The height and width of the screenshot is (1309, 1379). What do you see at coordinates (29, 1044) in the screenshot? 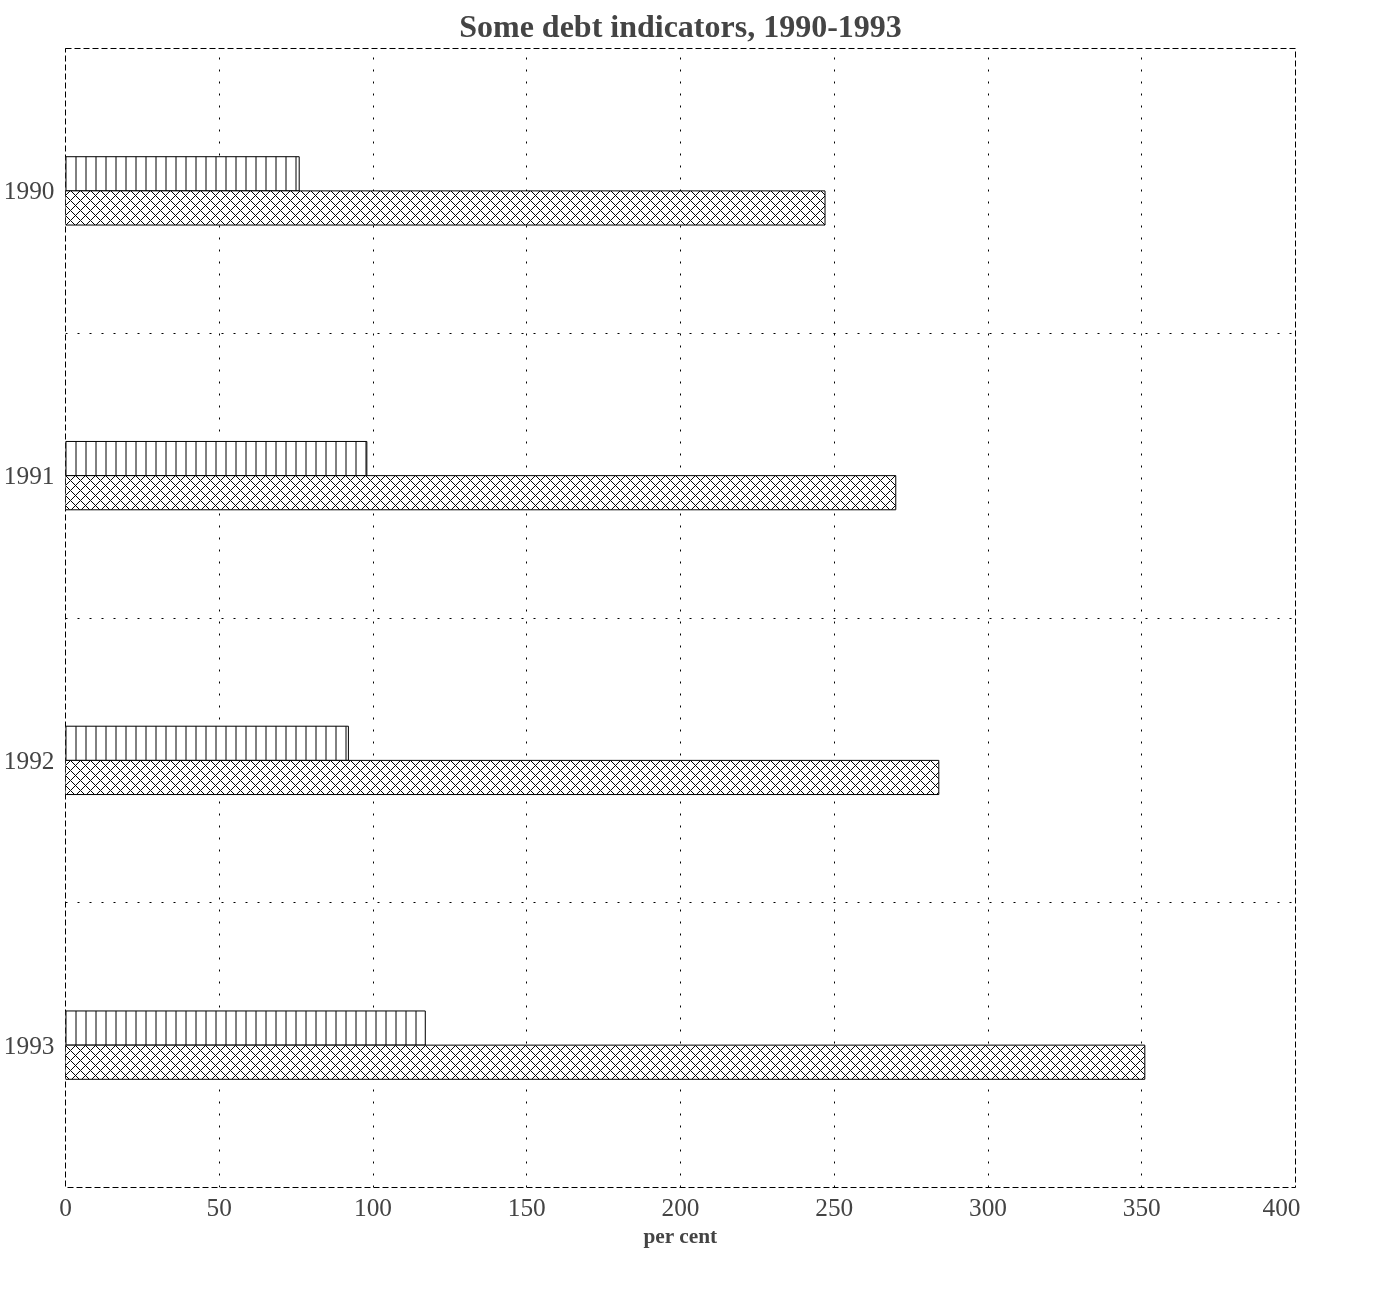
I see `y-tick-label: 1993` at bounding box center [29, 1044].